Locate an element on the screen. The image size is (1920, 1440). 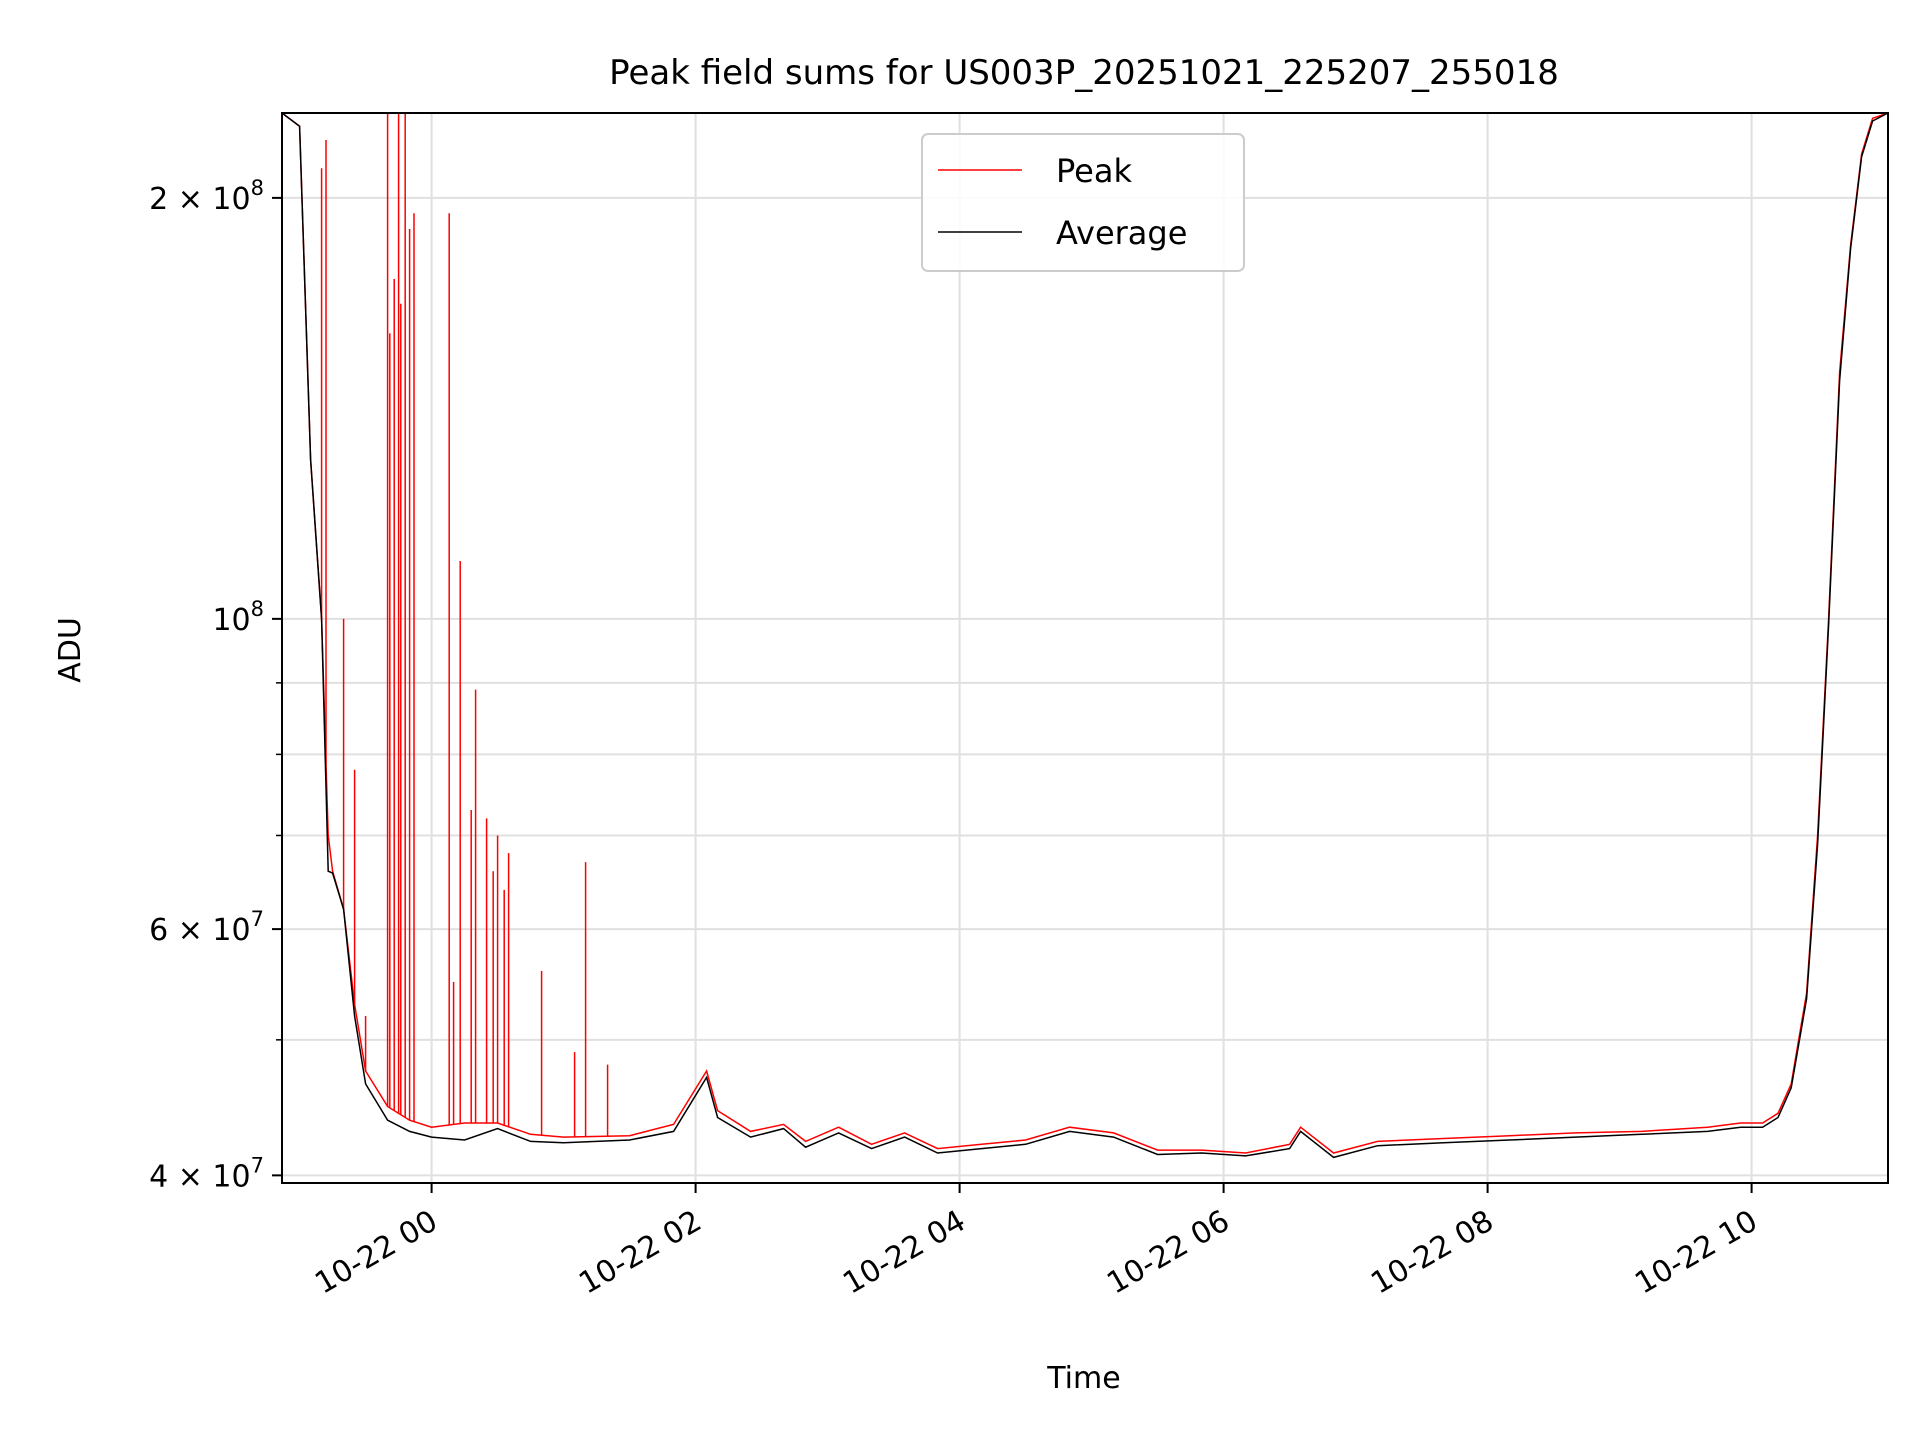
y-tick-label: 4 × 107 is located at coordinates (206, 1173).